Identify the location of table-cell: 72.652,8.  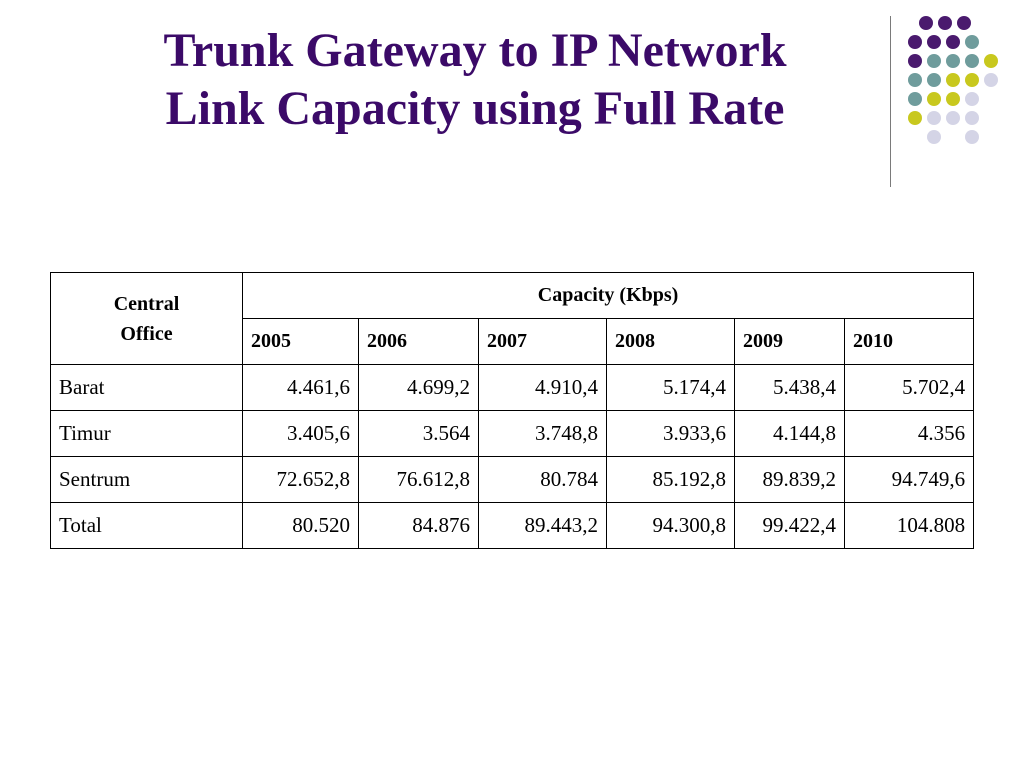
(300, 479).